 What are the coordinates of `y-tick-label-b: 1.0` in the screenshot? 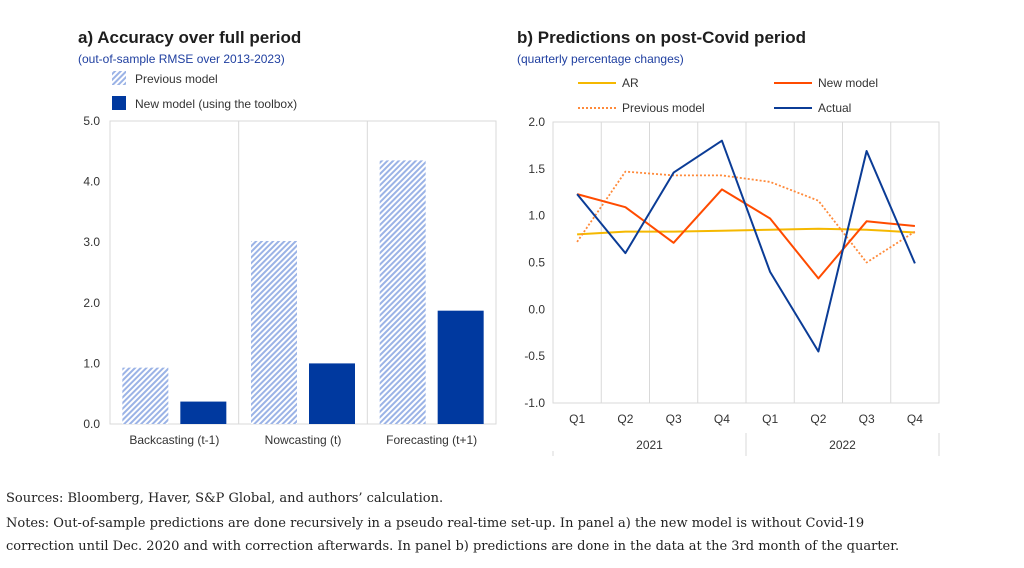 It's located at (536, 216).